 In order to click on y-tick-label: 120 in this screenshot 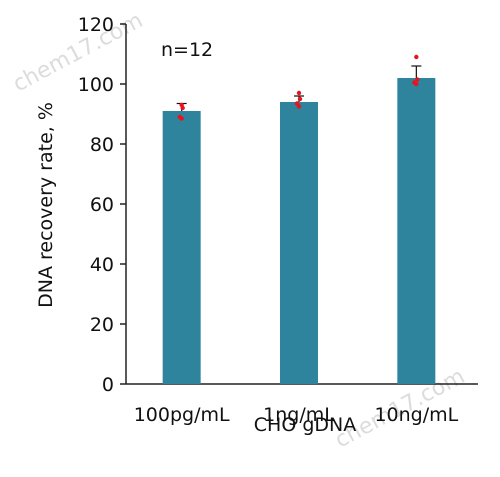, I will do `click(96, 25)`.